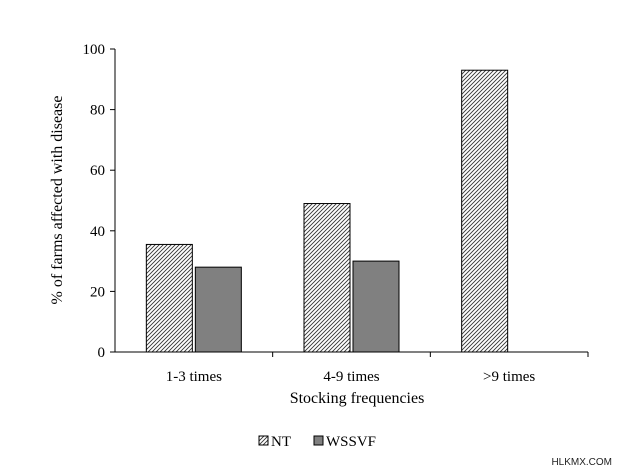 This screenshot has width=621, height=472. Describe the element at coordinates (357, 398) in the screenshot. I see `x-axis-title: Stocking frequencies` at that location.